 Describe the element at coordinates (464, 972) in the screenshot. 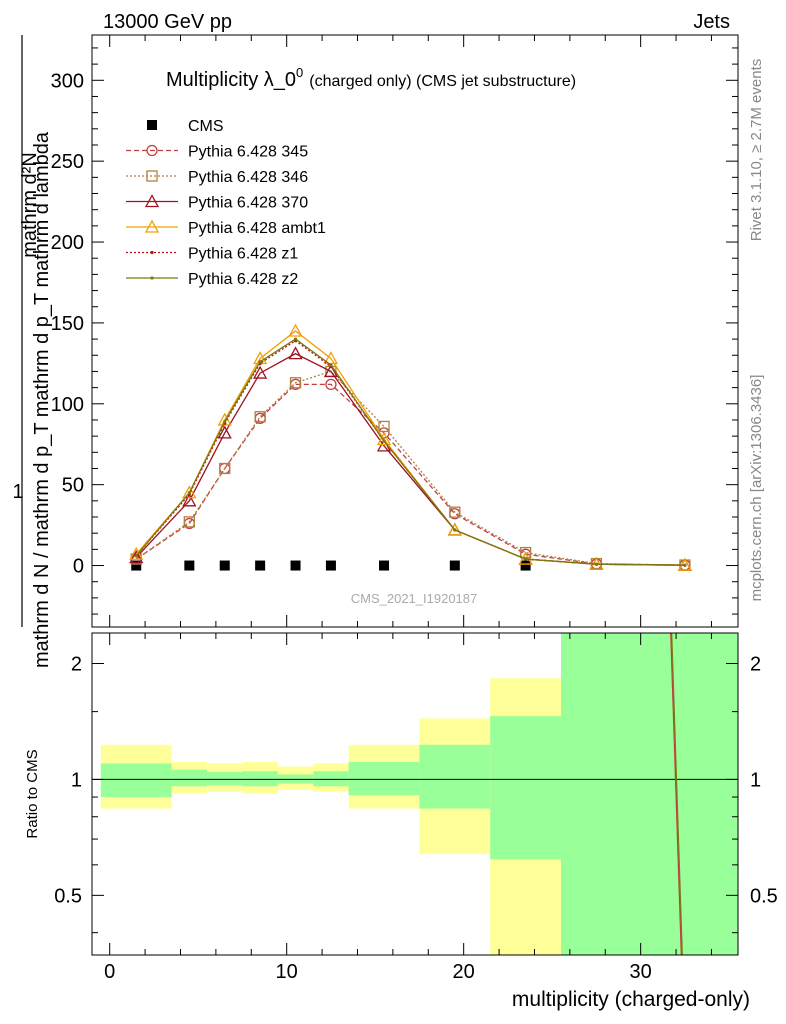

I see `x-tick-label: 20` at that location.